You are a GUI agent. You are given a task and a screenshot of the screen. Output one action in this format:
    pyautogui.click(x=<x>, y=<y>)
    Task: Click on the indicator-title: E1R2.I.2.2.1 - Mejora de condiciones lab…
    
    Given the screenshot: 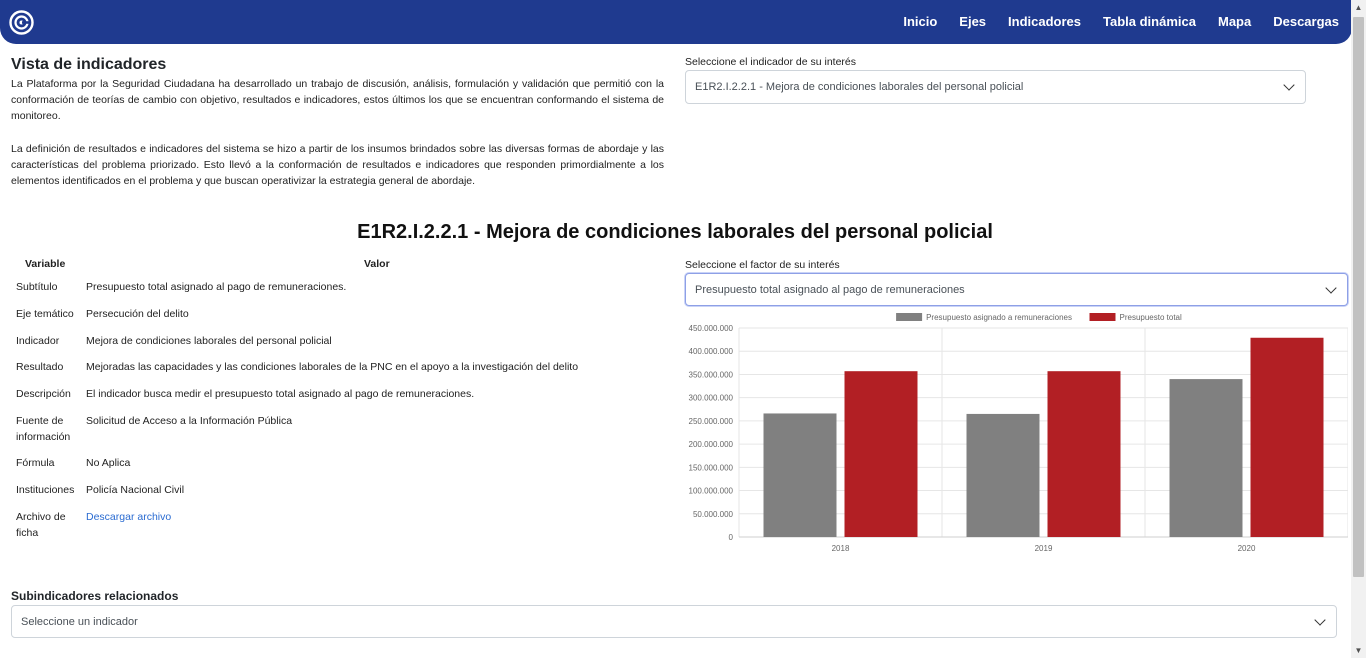 What is the action you would take?
    pyautogui.click(x=675, y=232)
    